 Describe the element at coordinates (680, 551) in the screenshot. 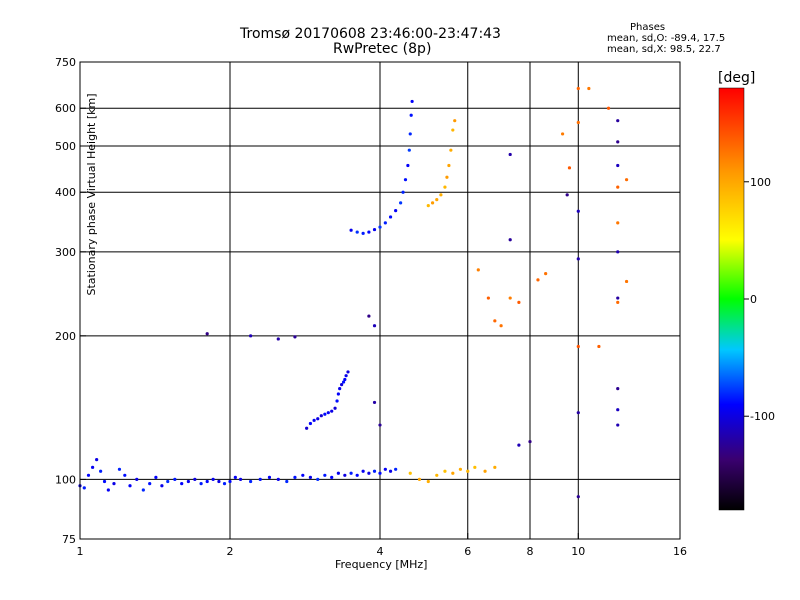

I see `x-tick-label: 16` at that location.